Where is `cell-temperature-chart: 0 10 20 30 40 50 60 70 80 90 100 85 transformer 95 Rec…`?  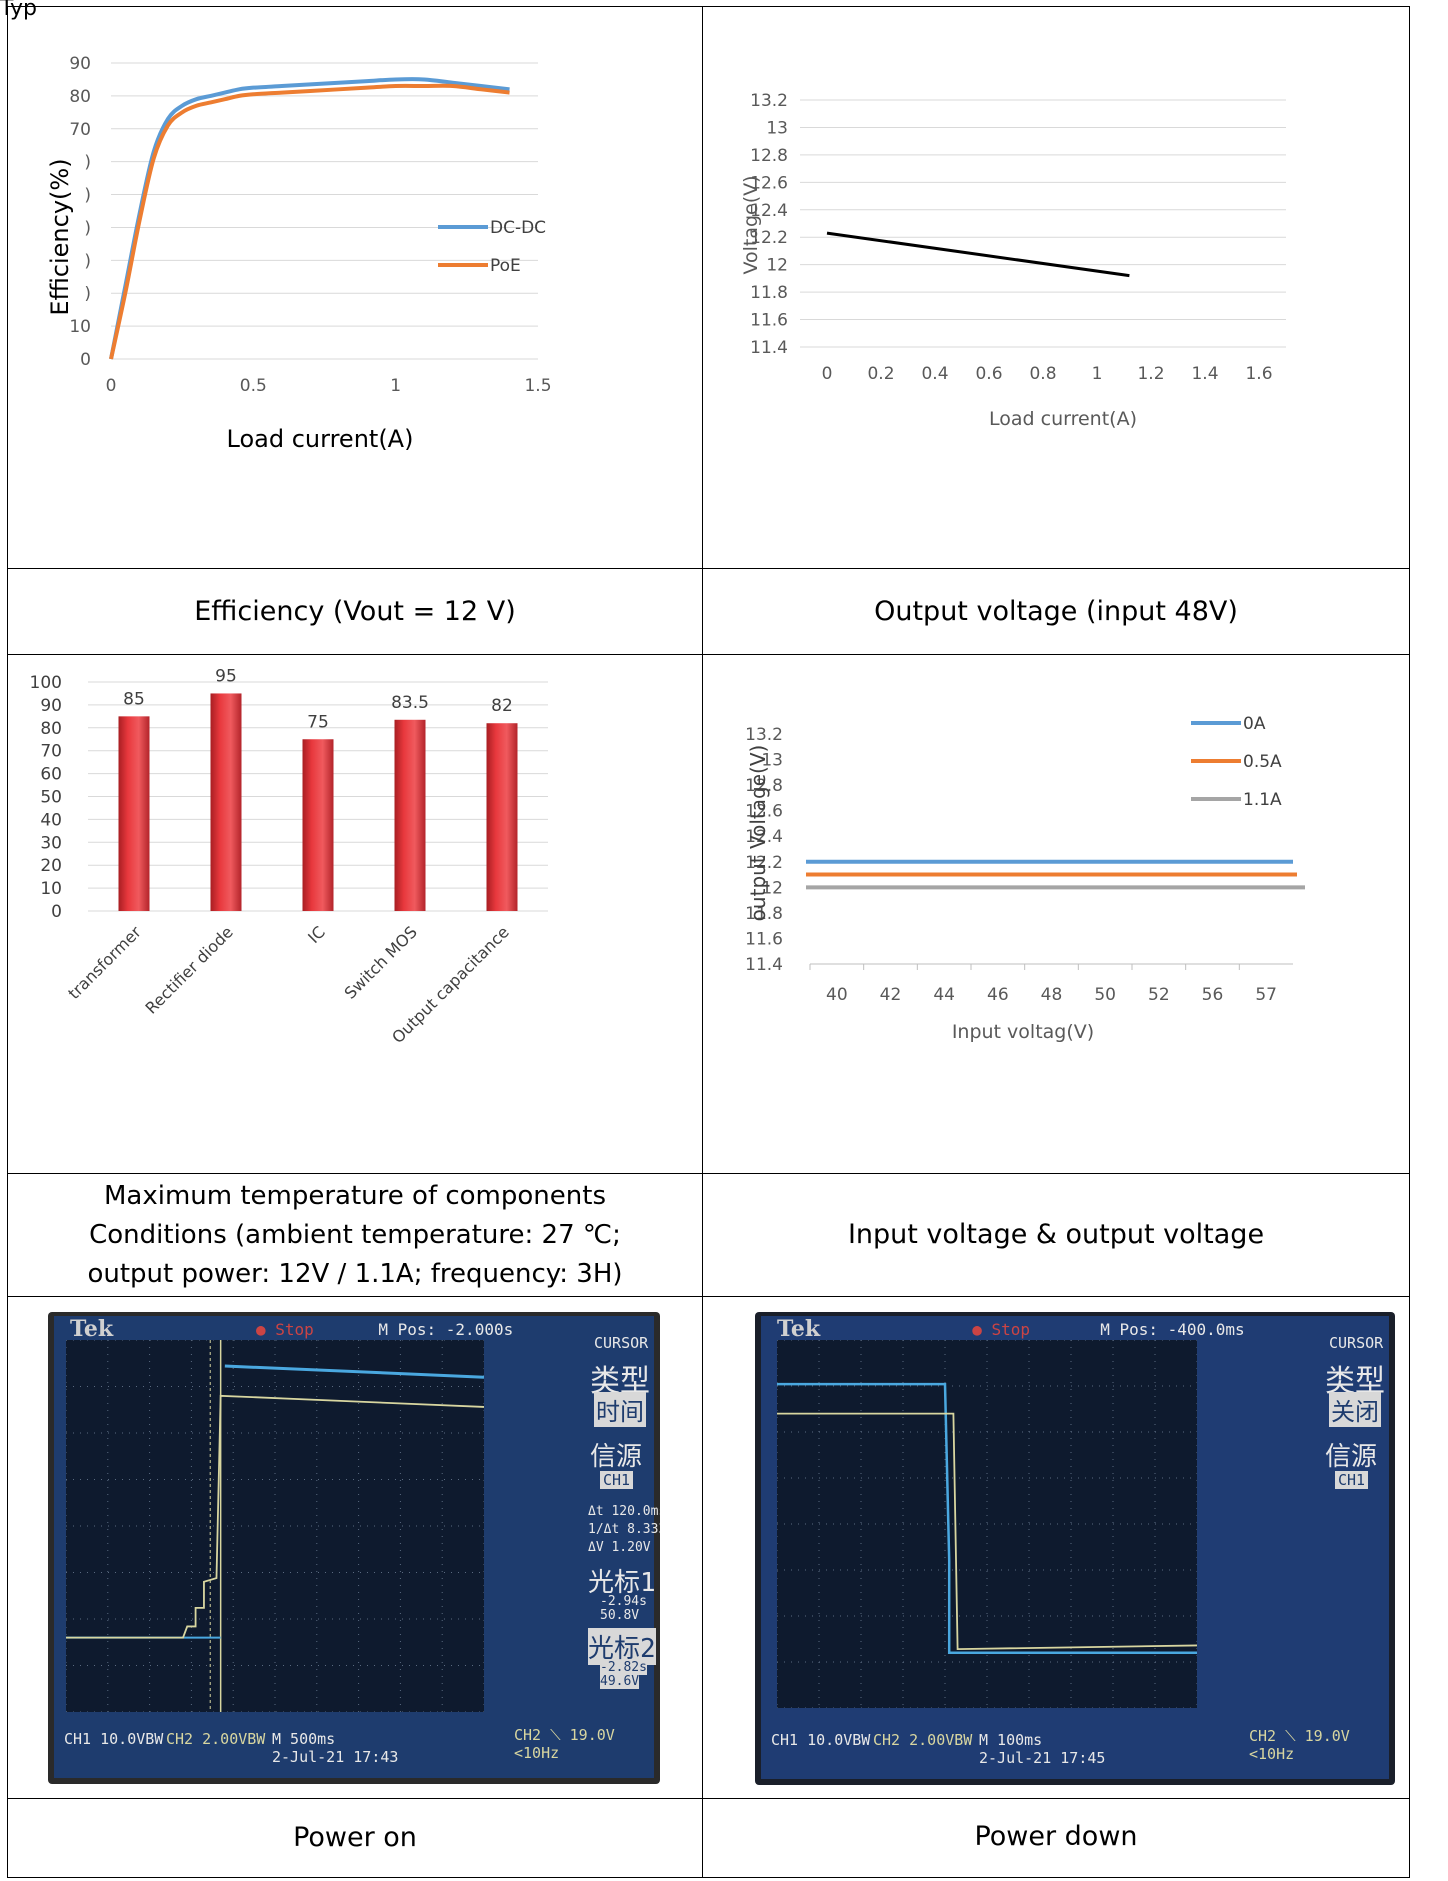 cell-temperature-chart: 0 10 20 30 40 50 60 70 80 90 100 85 transformer 95 Rec… is located at coordinates (355, 914).